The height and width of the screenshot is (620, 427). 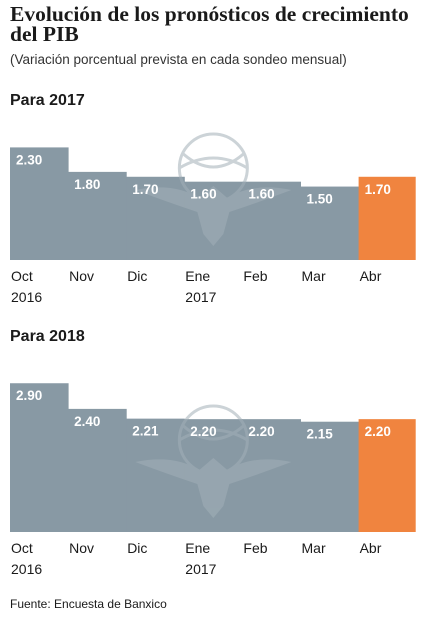 I want to click on value-label-ene: 2.20, so click(x=203, y=431).